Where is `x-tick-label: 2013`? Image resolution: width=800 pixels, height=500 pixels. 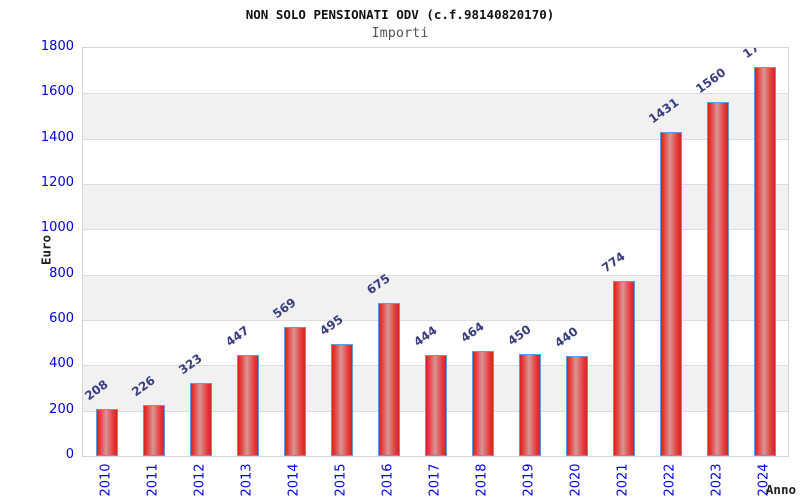 x-tick-label: 2013 is located at coordinates (246, 480).